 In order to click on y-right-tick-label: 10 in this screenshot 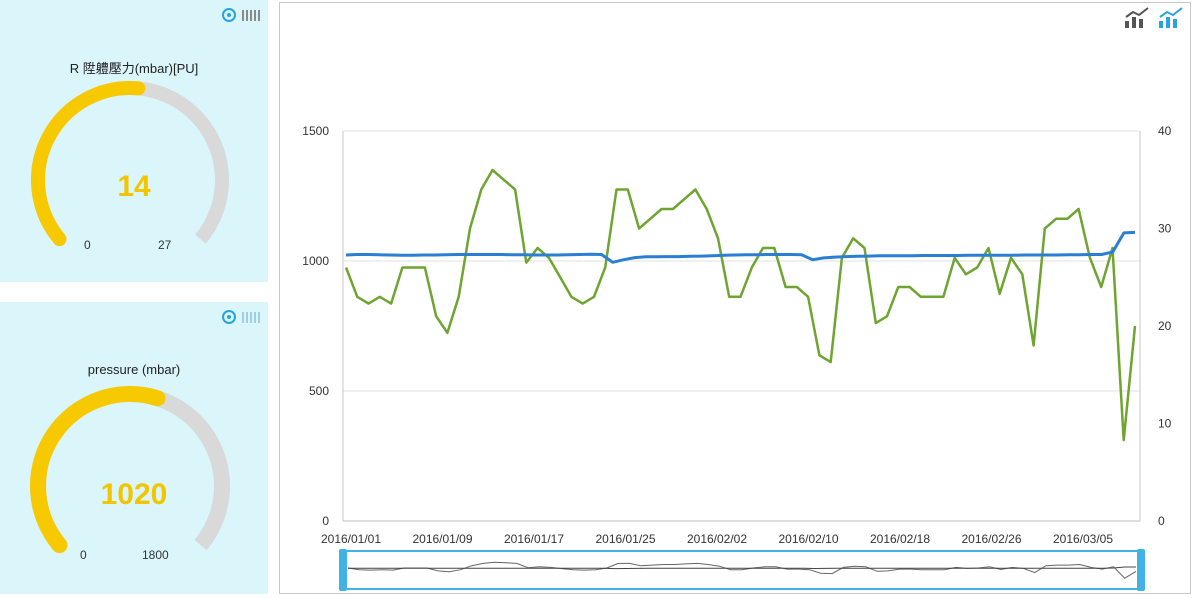, I will do `click(1165, 424)`.